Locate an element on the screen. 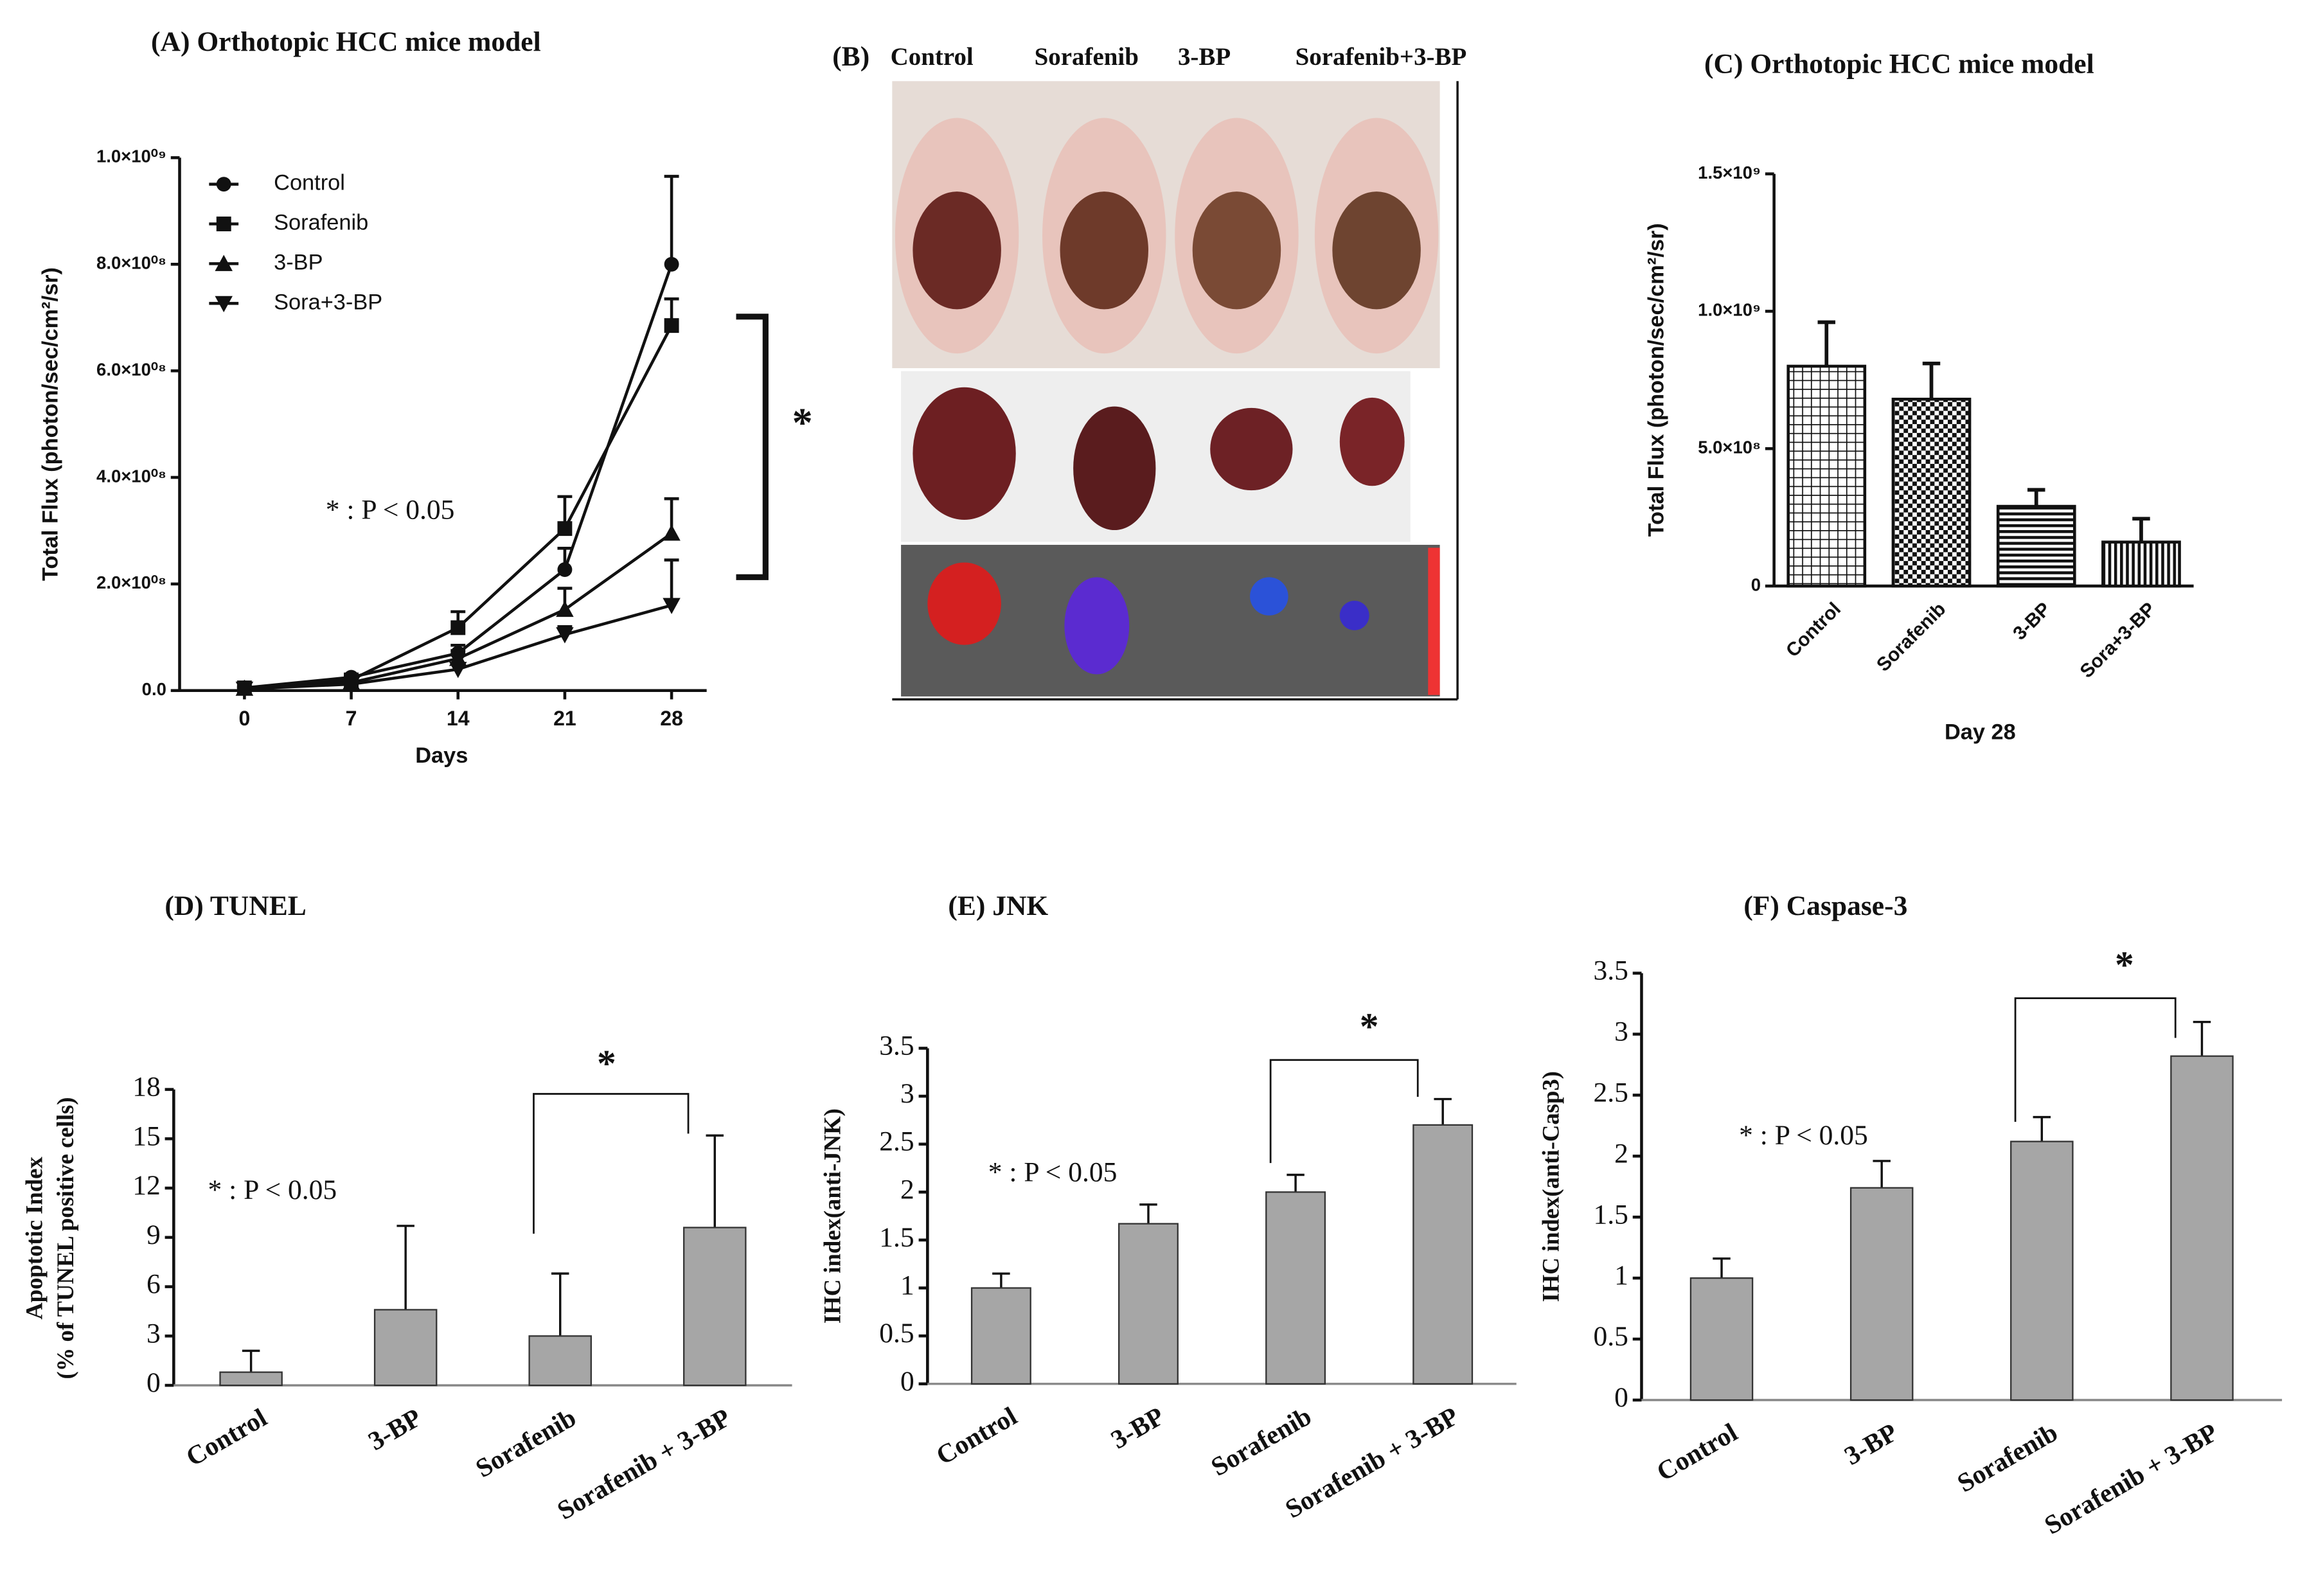 The image size is (2307, 1596). x-tick-label: 7 is located at coordinates (351, 718).